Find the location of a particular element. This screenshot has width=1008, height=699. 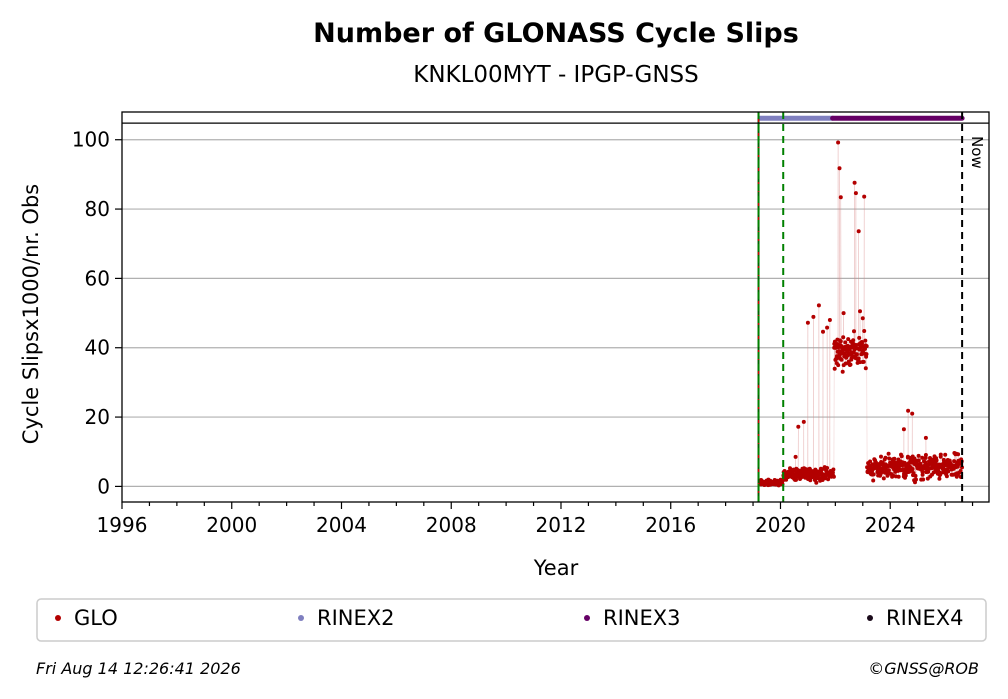

vertical-reference-lines is located at coordinates (860, 307).